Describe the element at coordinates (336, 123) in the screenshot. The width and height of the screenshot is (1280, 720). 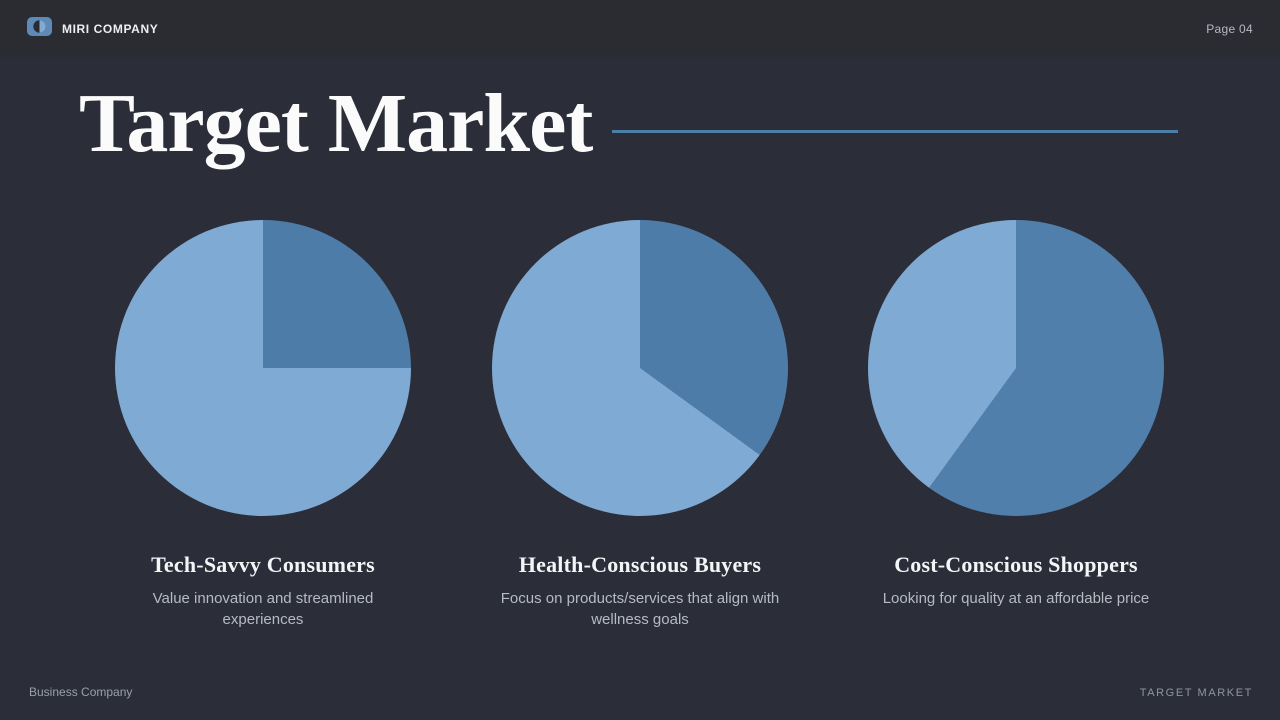
I see `slide-title: Target Market` at that location.